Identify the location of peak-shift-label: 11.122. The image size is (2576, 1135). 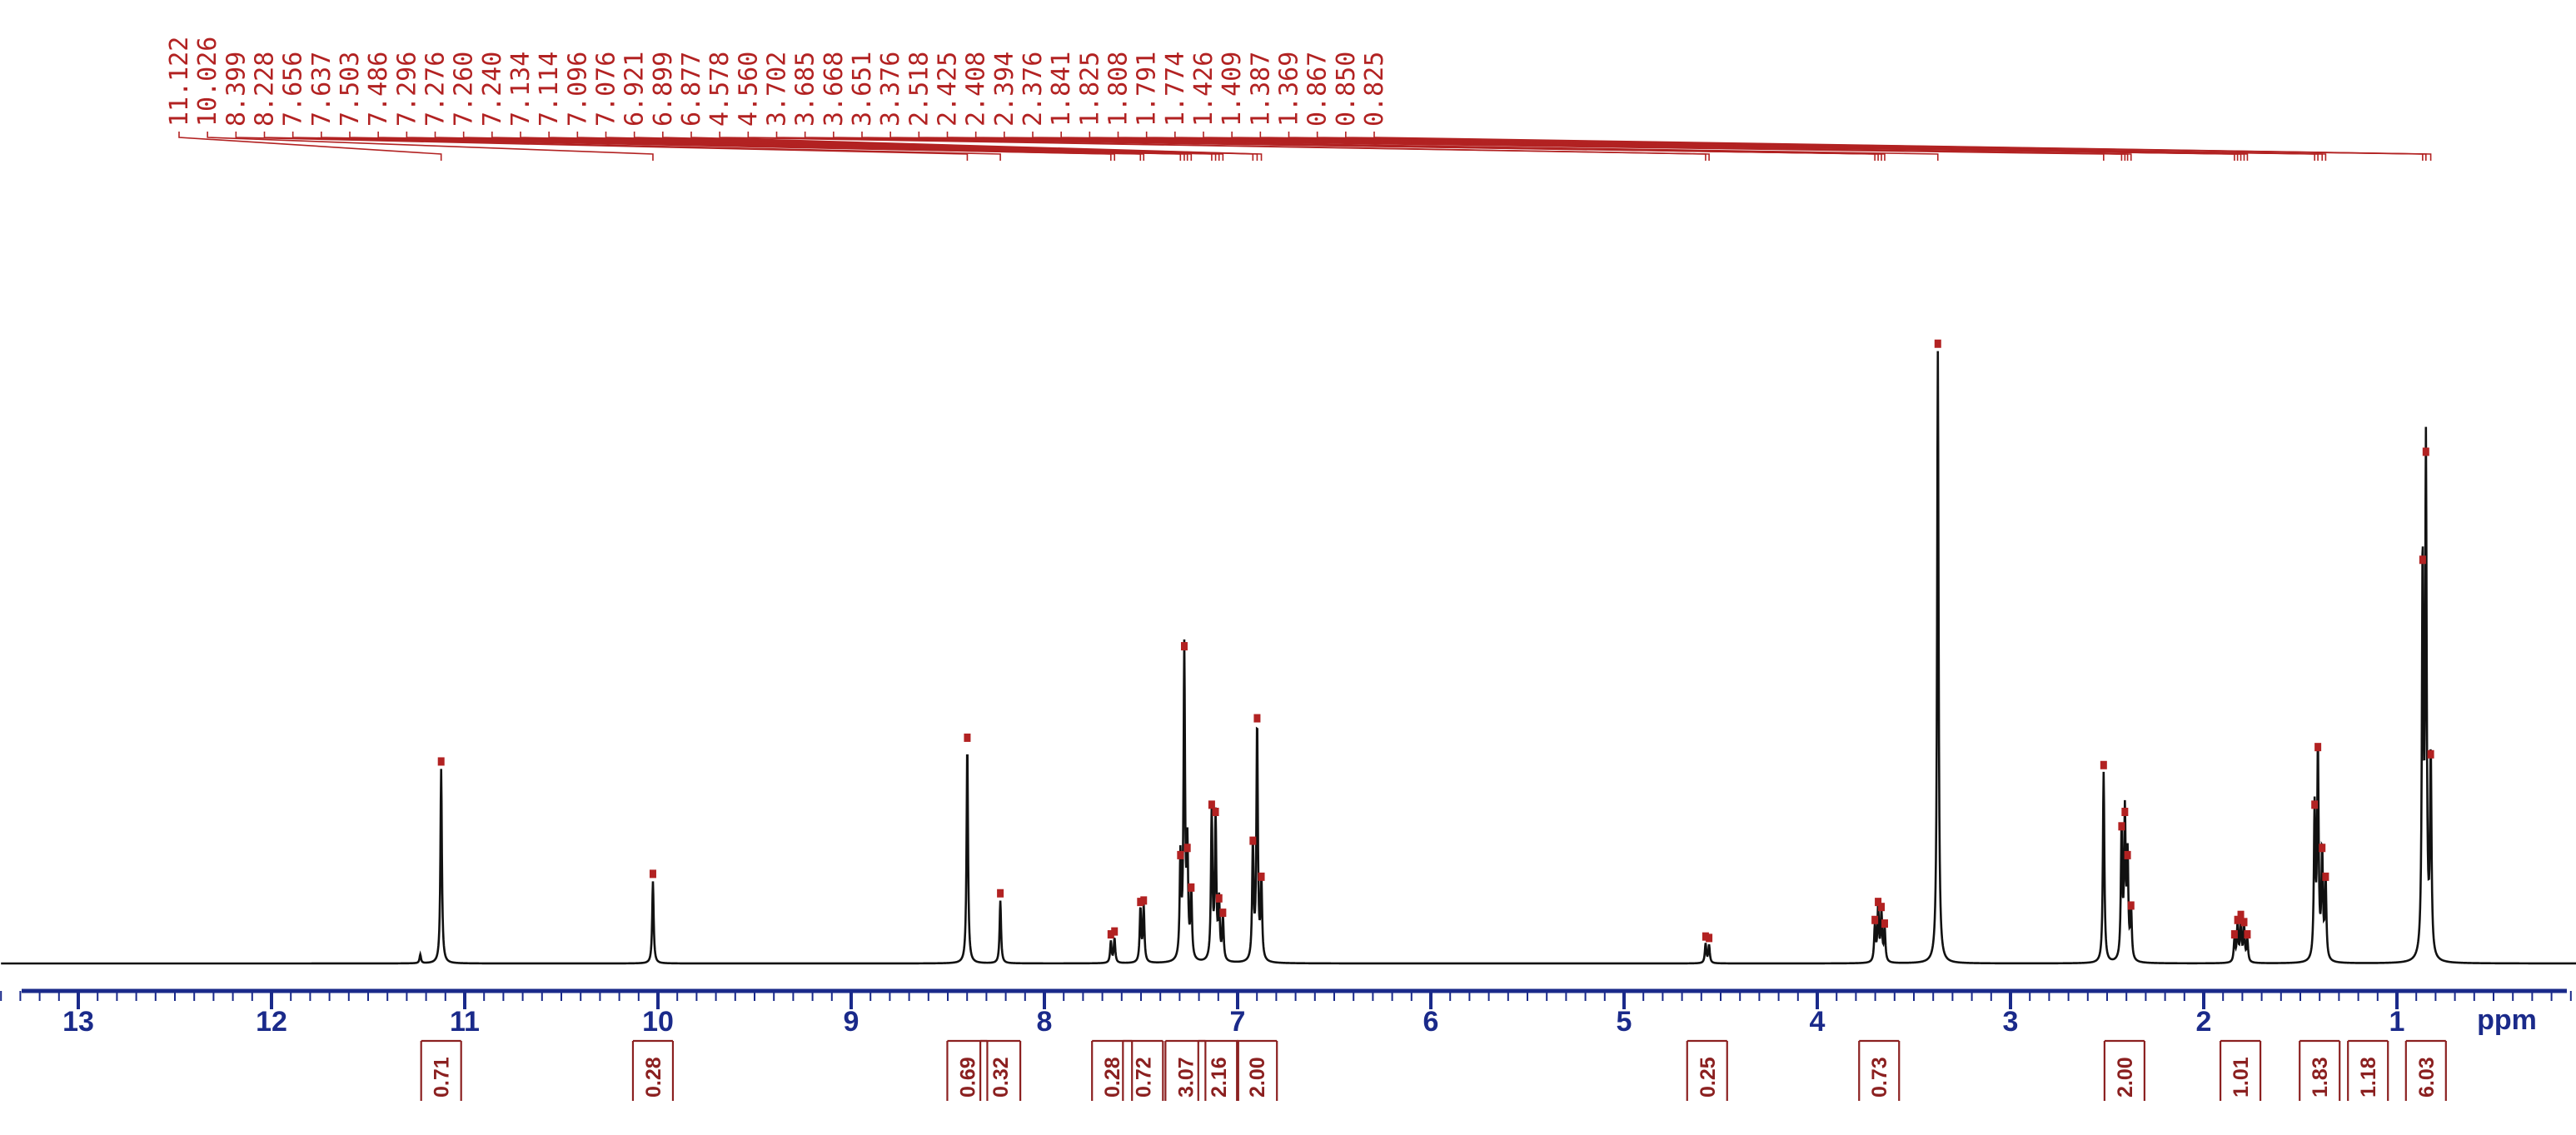
(179, 82).